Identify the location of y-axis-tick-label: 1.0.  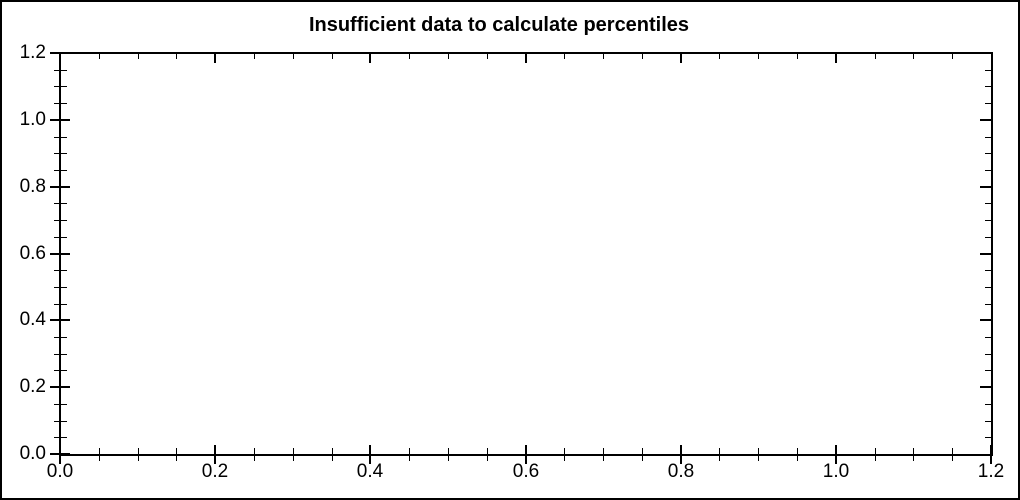
(32, 119).